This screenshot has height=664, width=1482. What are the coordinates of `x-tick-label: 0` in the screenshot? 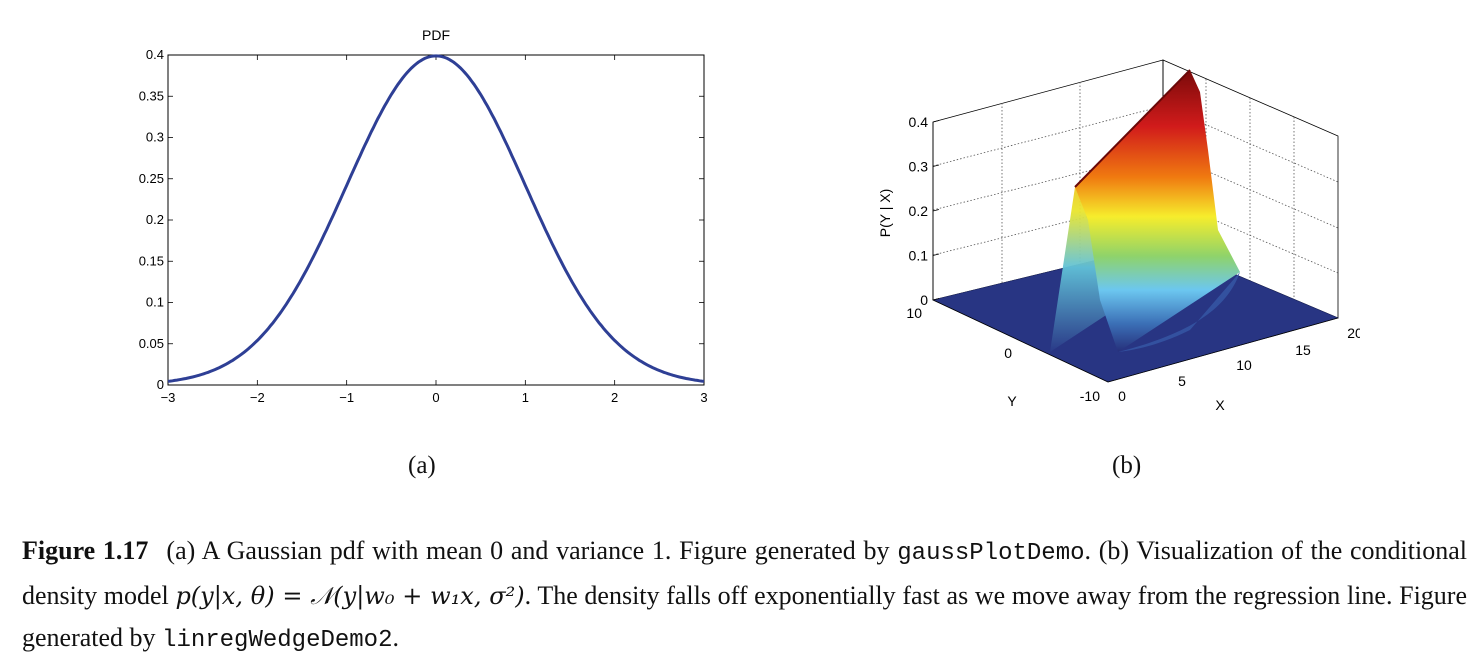 It's located at (435, 397).